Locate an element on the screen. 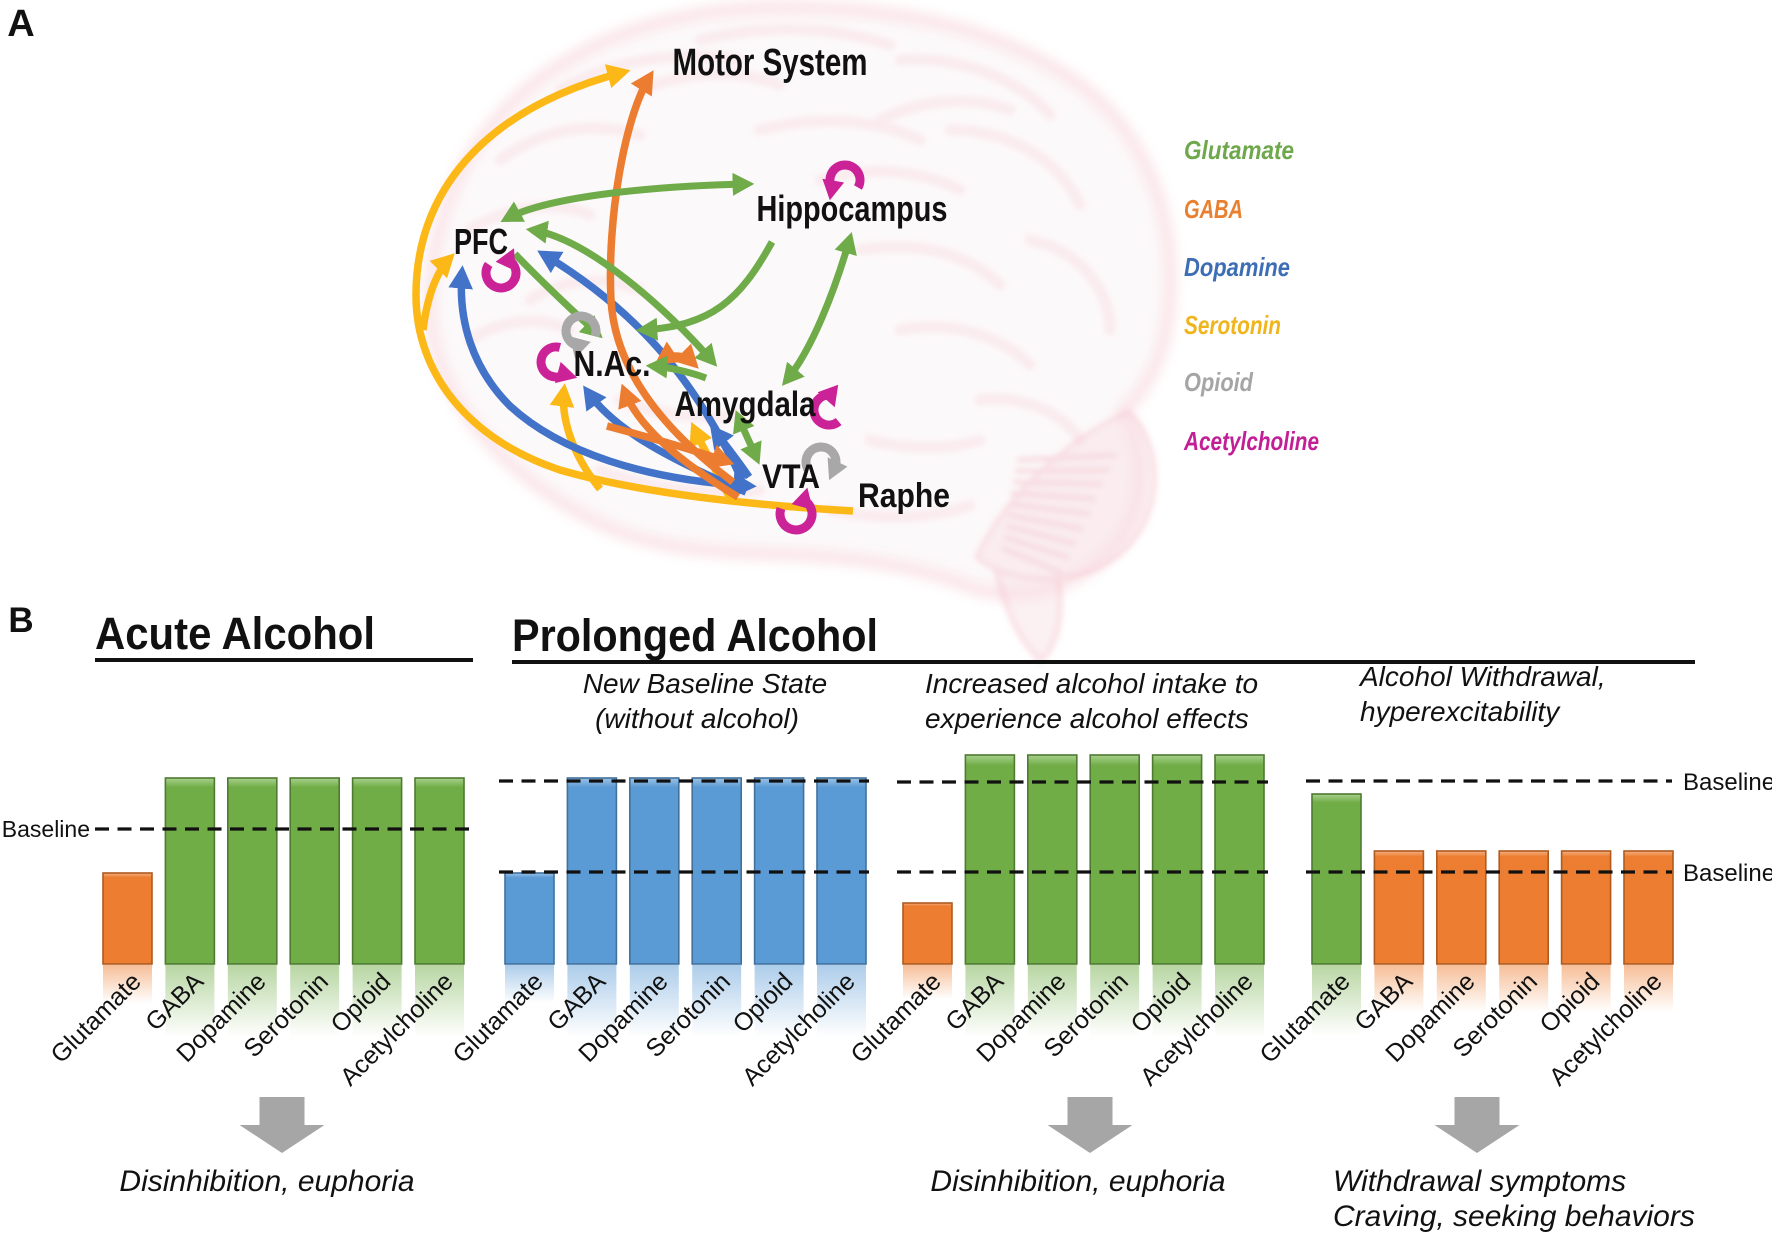  svg-text: Dopamine is located at coordinates (1237, 267).